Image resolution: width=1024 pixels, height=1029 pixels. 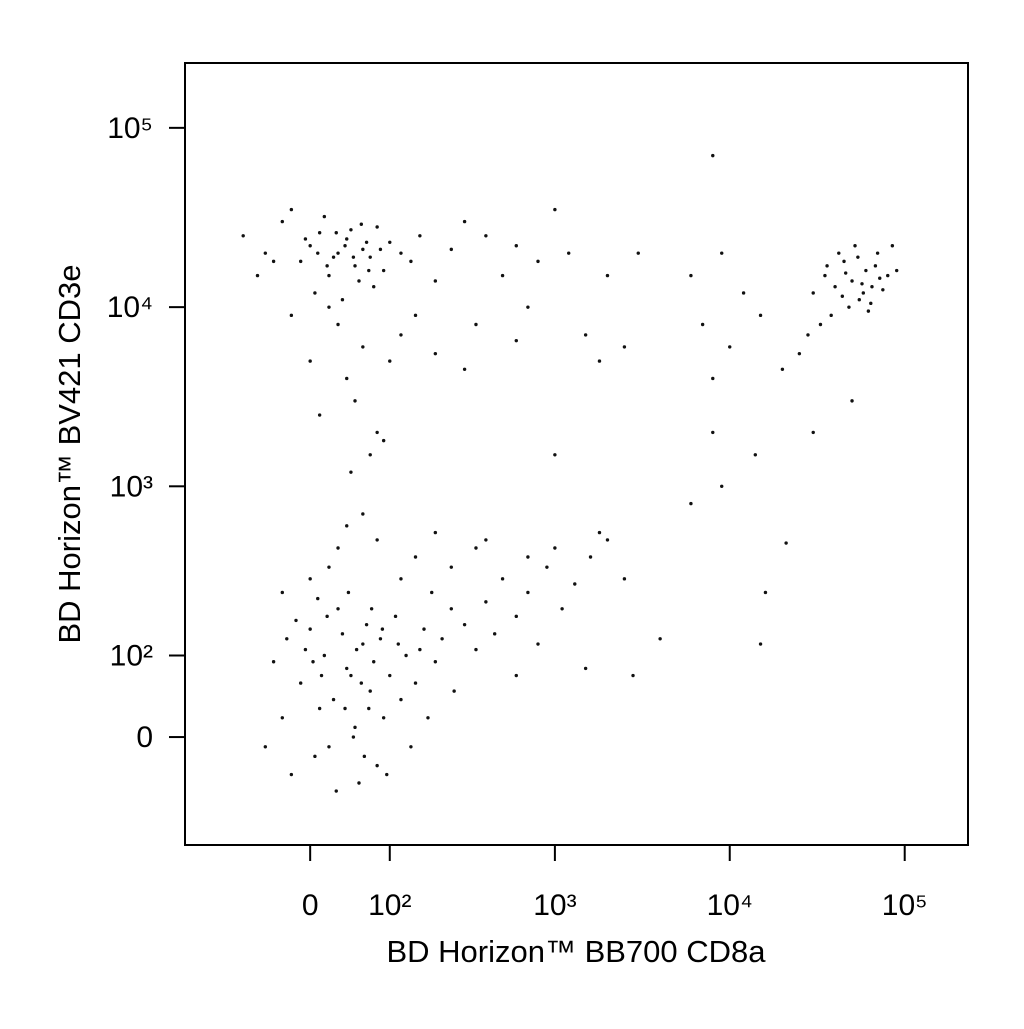 What do you see at coordinates (131, 486) in the screenshot?
I see `y-tick-label: 10³` at bounding box center [131, 486].